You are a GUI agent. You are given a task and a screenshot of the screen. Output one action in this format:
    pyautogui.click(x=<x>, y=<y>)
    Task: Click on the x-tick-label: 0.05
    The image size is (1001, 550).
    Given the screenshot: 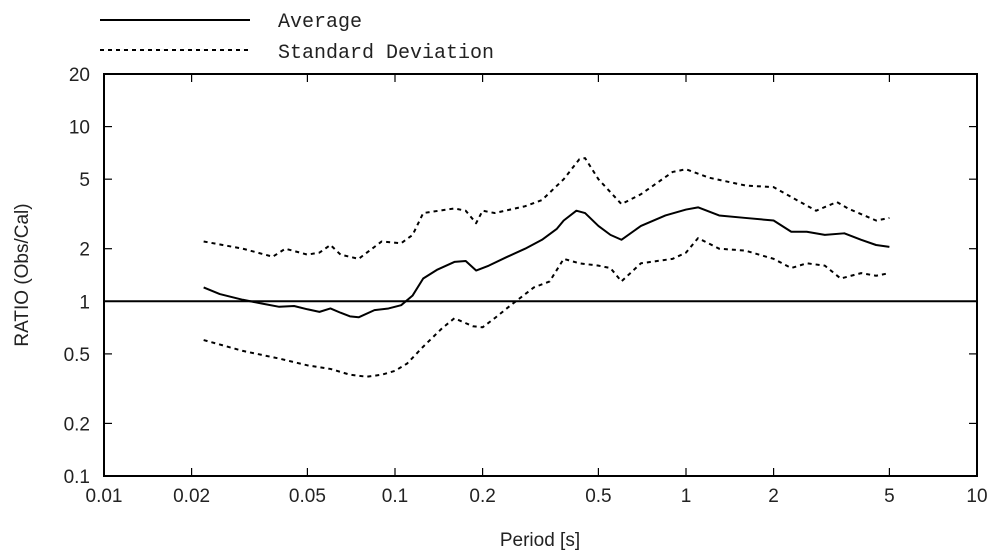 What is the action you would take?
    pyautogui.click(x=307, y=496)
    